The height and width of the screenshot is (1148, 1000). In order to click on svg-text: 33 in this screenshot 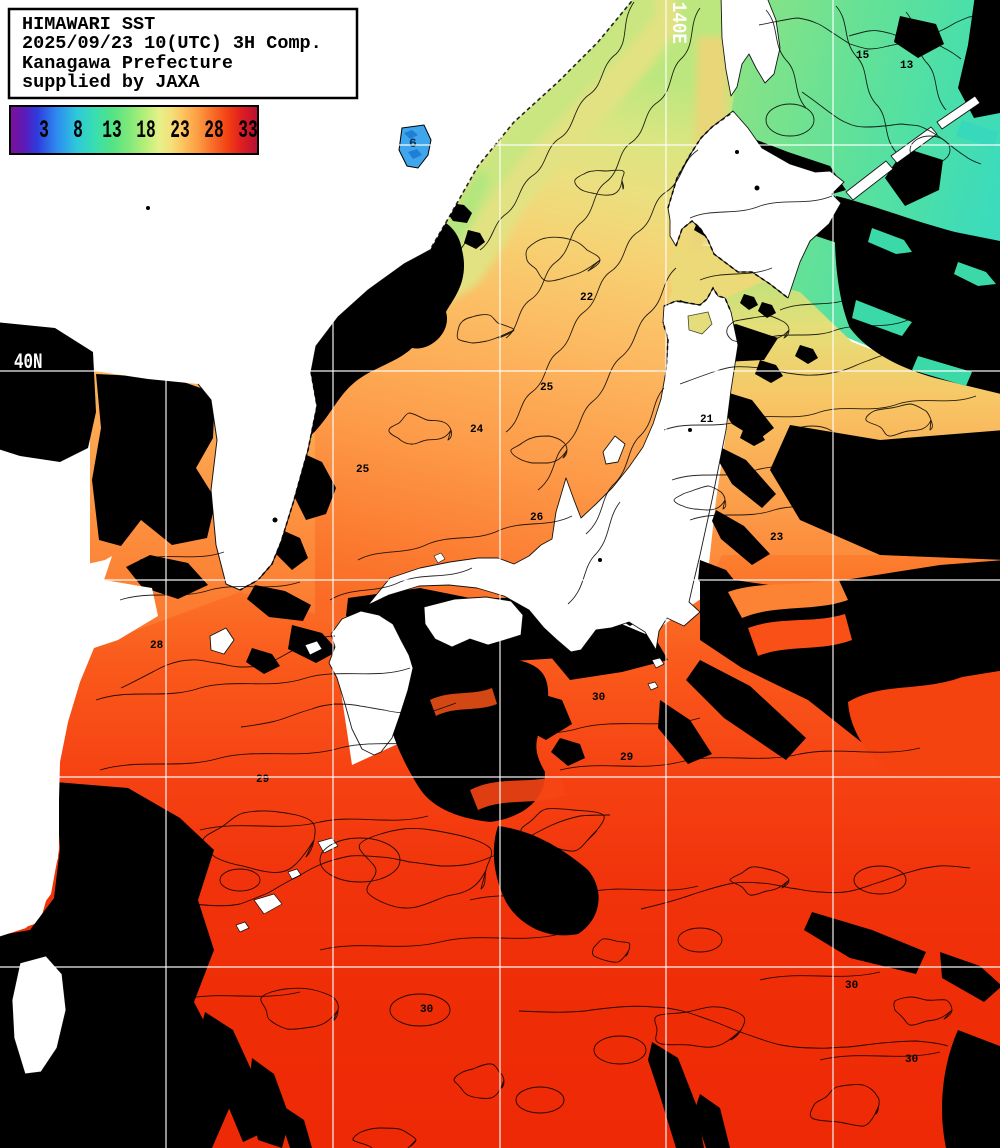, I will do `click(248, 131)`.